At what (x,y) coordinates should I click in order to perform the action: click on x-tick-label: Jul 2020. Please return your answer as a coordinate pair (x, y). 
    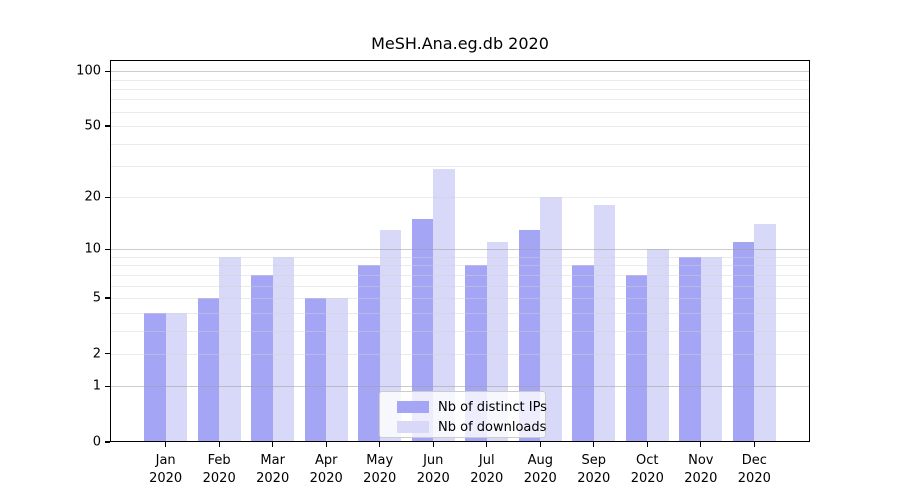
    Looking at the image, I should click on (487, 469).